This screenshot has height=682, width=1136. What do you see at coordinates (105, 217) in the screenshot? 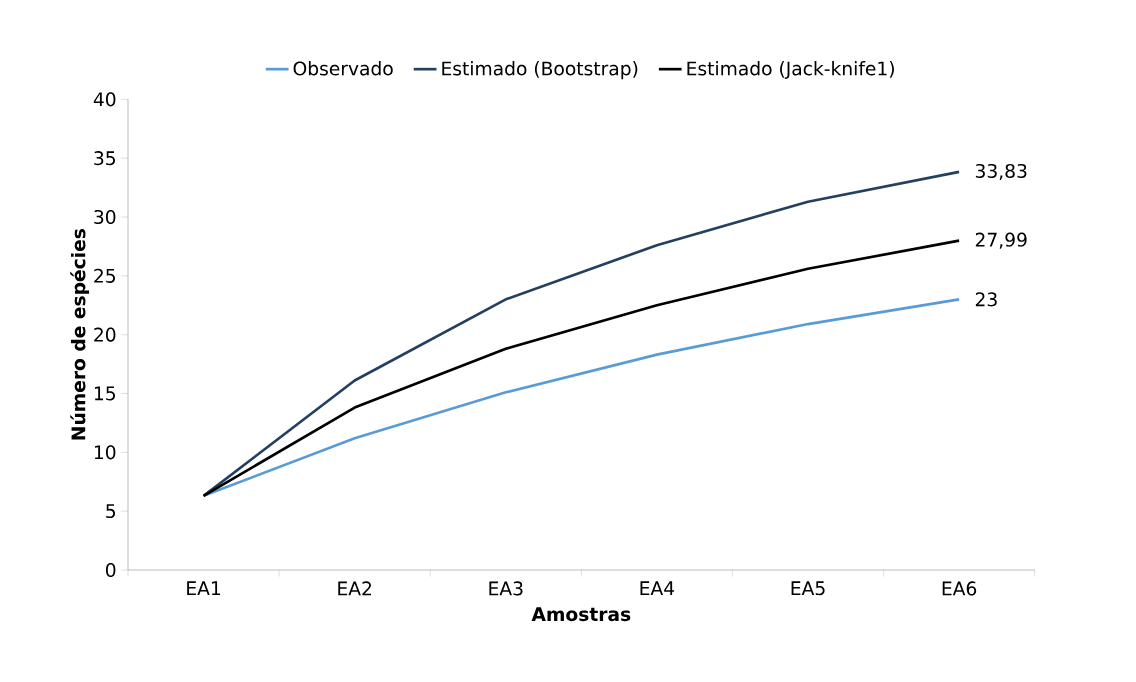
I see `y-tick-label: 30` at bounding box center [105, 217].